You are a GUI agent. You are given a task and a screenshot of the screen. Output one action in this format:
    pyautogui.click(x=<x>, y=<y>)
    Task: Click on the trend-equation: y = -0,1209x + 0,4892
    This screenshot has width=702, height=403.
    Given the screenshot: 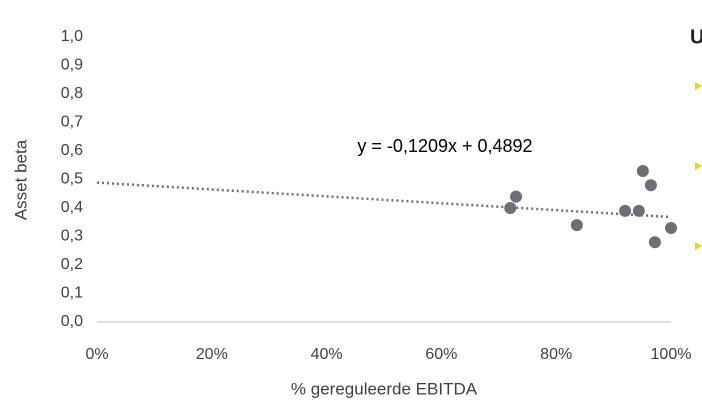 What is the action you would take?
    pyautogui.click(x=444, y=146)
    